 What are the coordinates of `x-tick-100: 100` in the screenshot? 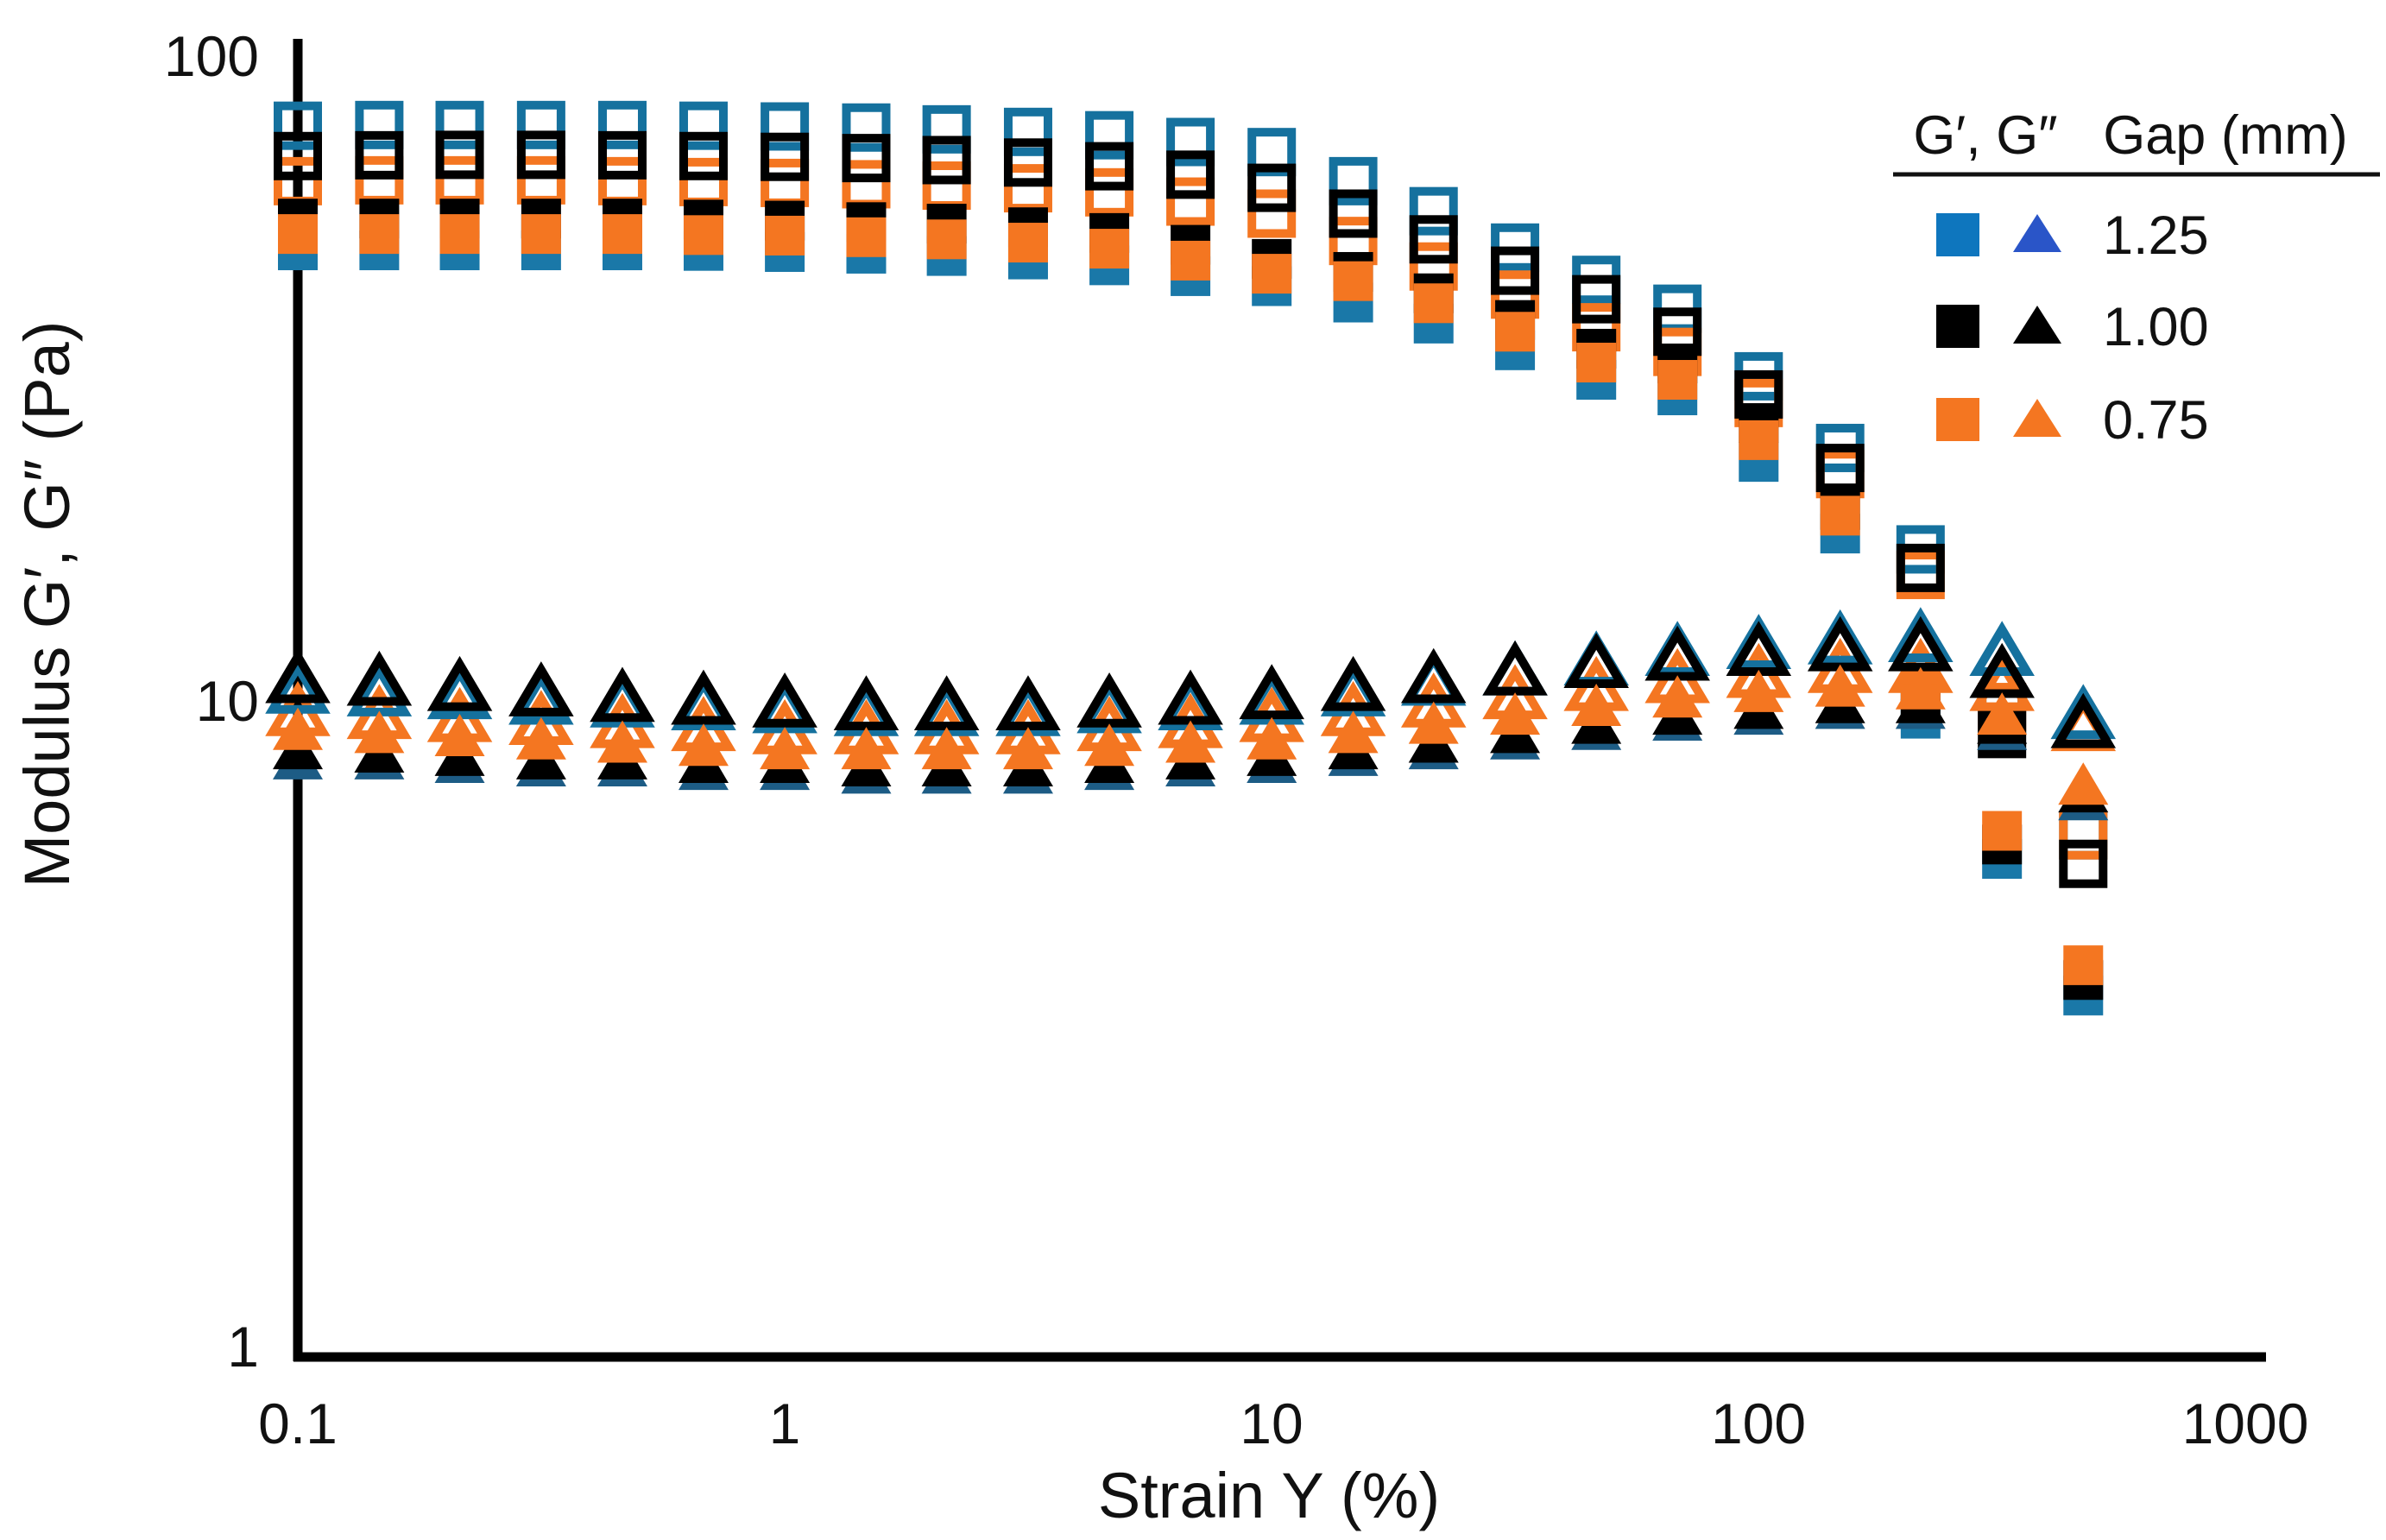 It's located at (1759, 1423).